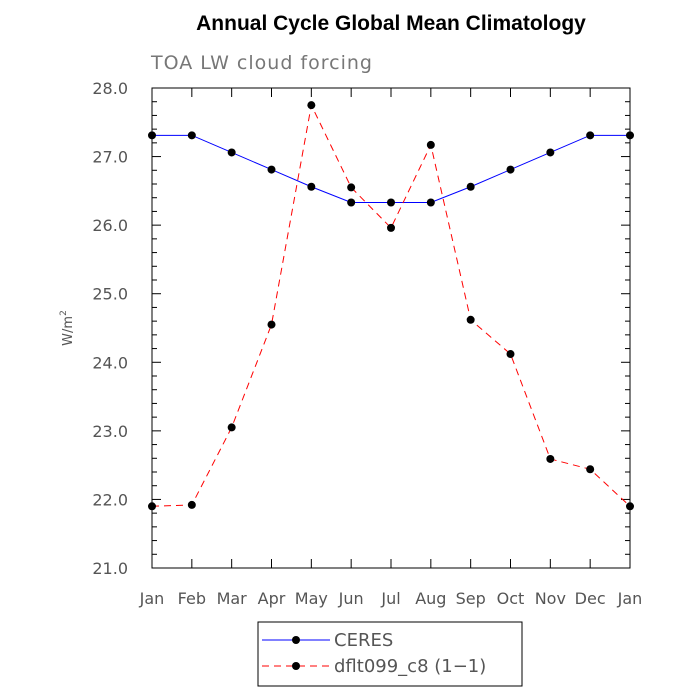 The width and height of the screenshot is (700, 700). What do you see at coordinates (390, 598) in the screenshot?
I see `x-tick-label: Jul` at bounding box center [390, 598].